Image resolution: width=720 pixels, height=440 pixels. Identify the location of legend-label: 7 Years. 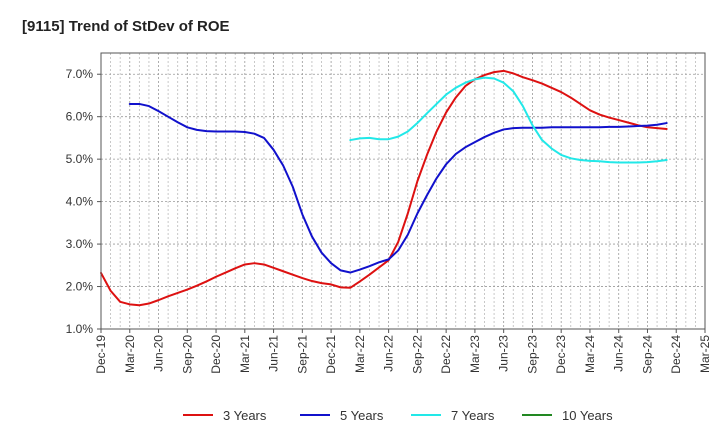
(473, 415).